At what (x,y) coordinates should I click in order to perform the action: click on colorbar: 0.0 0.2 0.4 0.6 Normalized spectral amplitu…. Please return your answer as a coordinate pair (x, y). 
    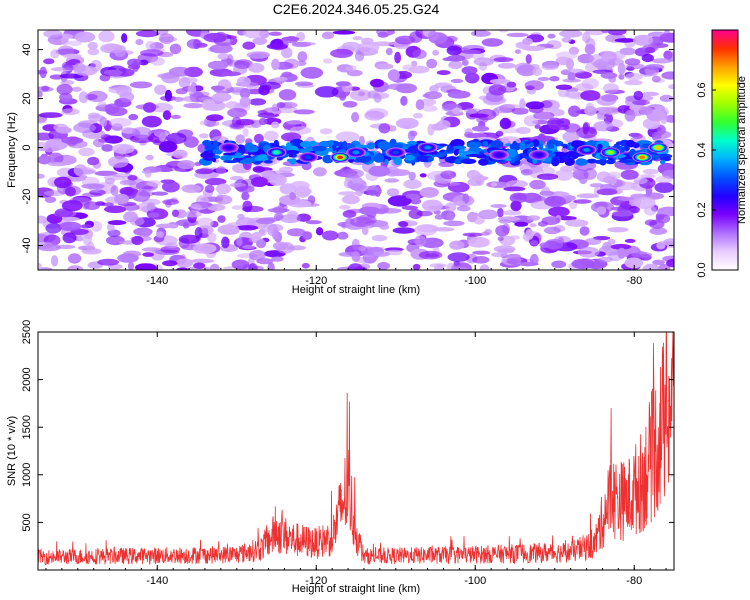
    Looking at the image, I should click on (722, 153).